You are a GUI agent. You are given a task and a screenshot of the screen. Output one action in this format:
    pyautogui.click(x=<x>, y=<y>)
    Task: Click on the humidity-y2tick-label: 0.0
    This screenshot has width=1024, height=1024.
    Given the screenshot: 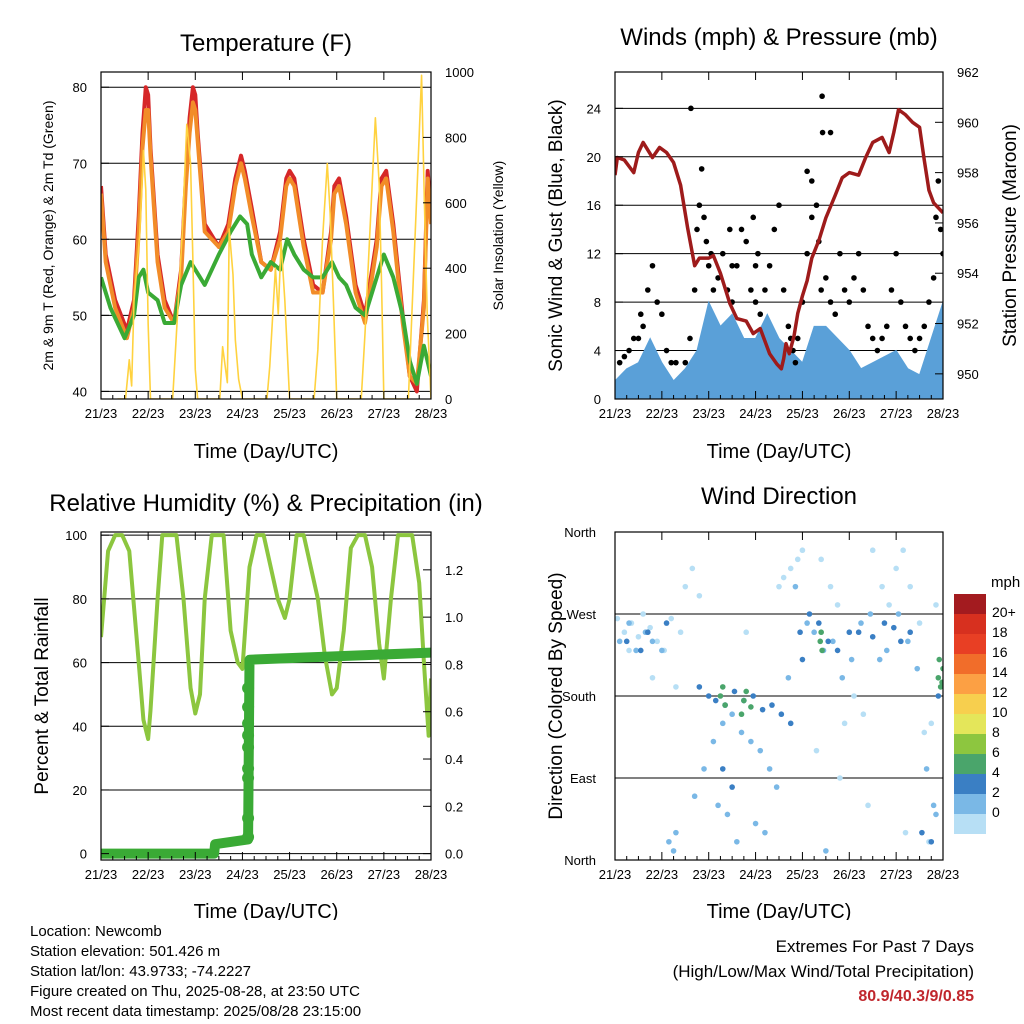 What is the action you would take?
    pyautogui.click(x=454, y=854)
    